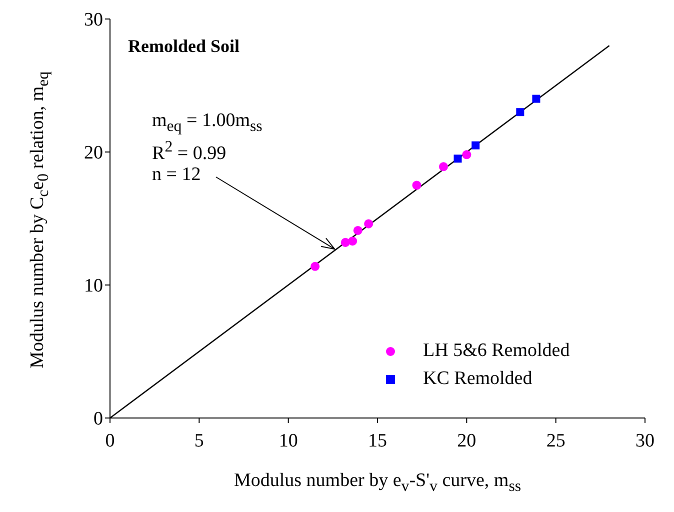 Image resolution: width=674 pixels, height=512 pixels. What do you see at coordinates (93, 20) in the screenshot?
I see `y-tick-label: 30` at bounding box center [93, 20].